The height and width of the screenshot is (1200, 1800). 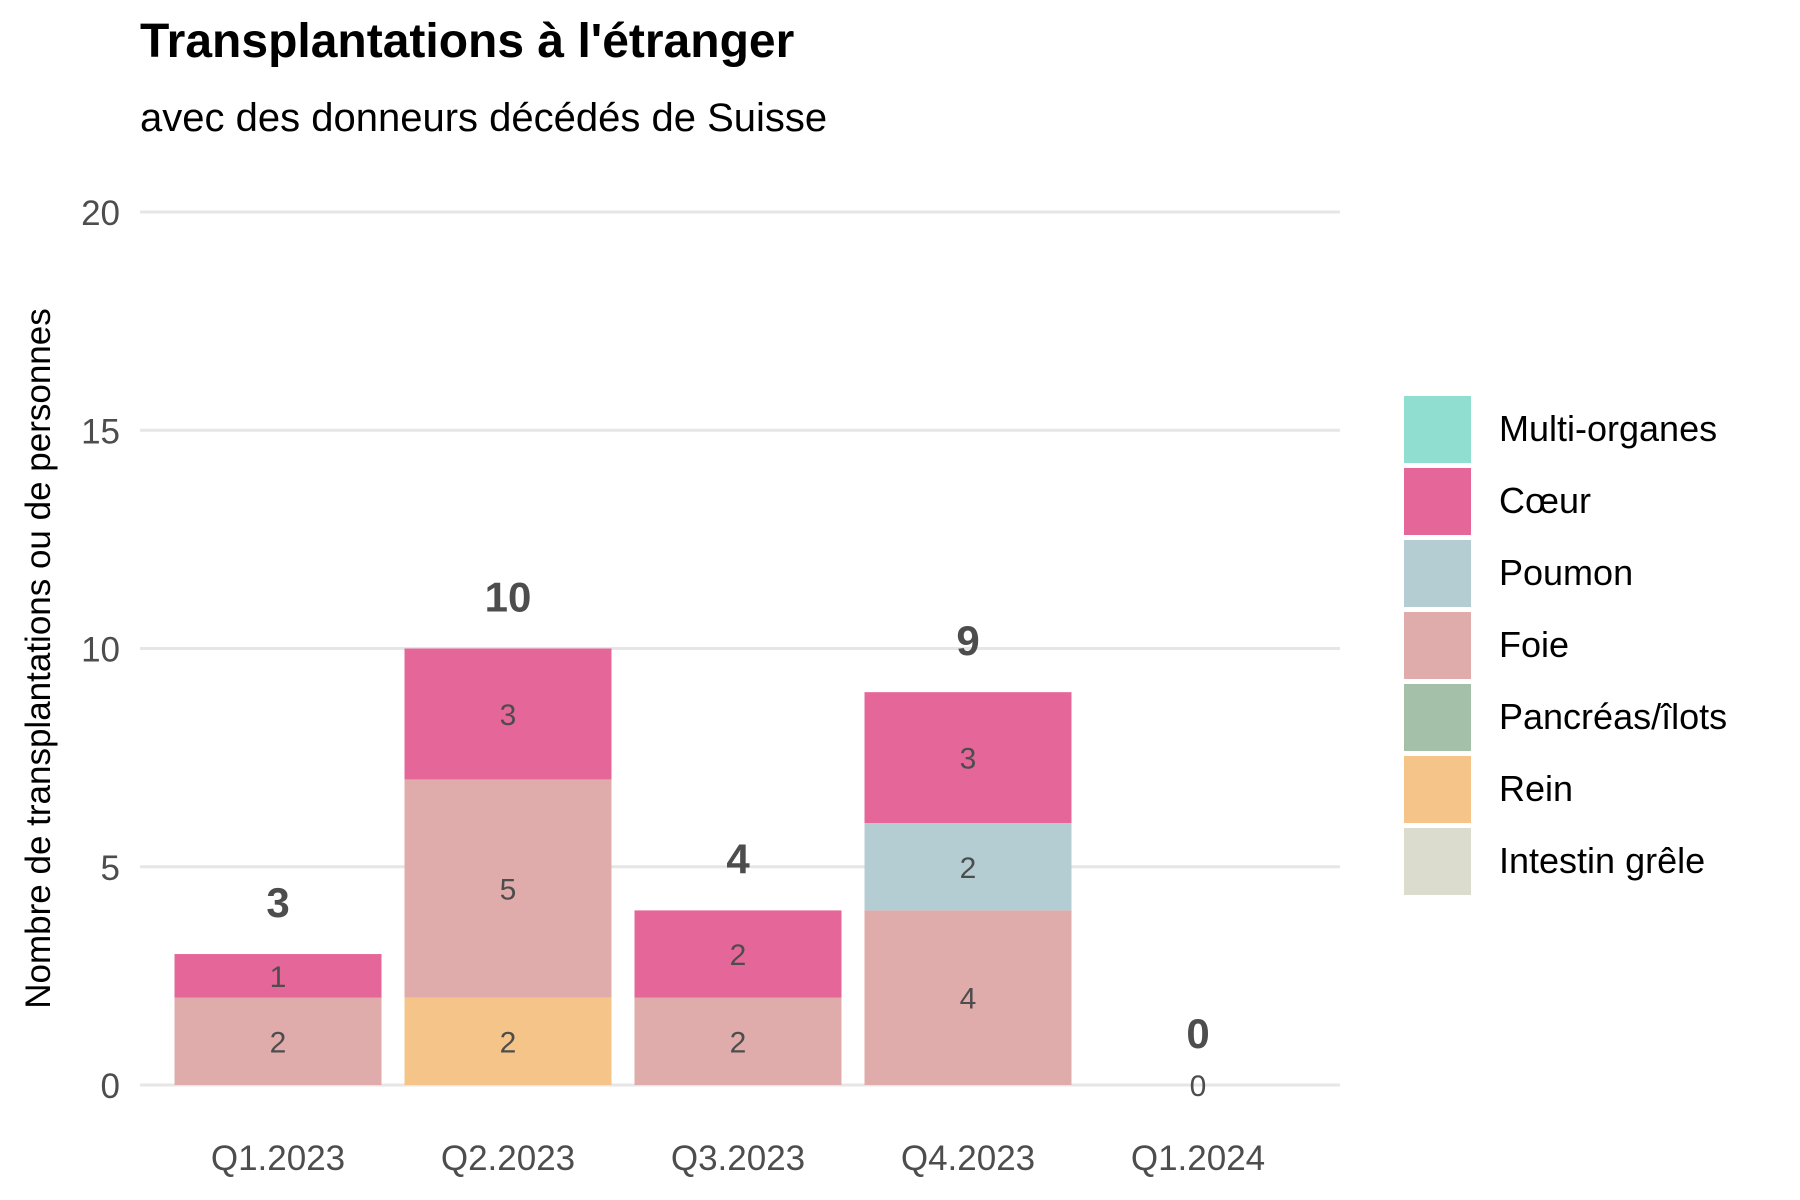 What do you see at coordinates (967, 640) in the screenshot?
I see `bar-total-label: 9` at bounding box center [967, 640].